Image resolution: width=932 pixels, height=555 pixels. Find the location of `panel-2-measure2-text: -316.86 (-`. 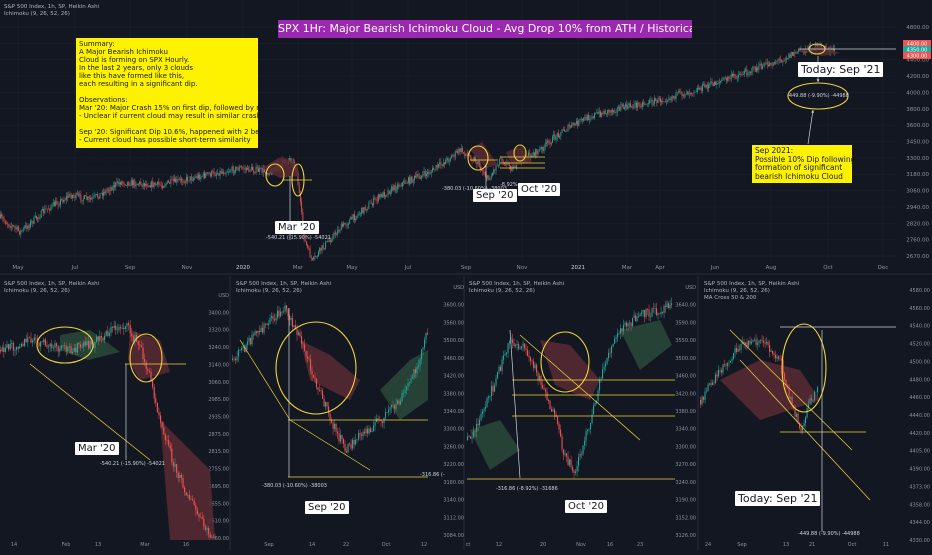

panel-2-measure2-text: -316.86 (- is located at coordinates (432, 475).